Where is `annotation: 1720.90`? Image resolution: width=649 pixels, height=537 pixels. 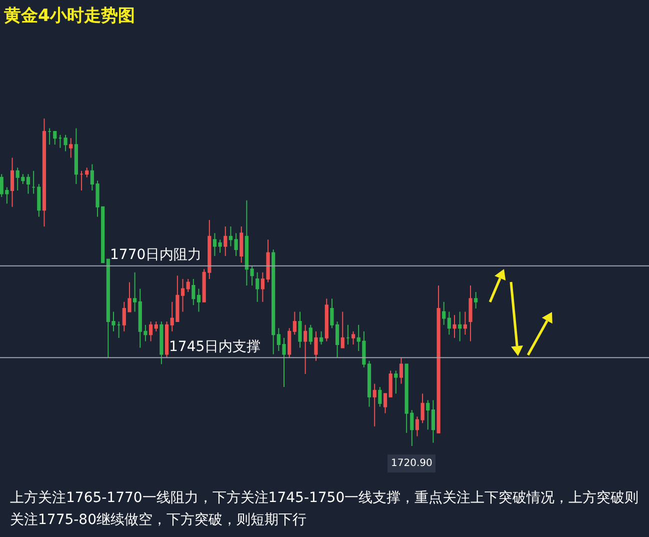 annotation: 1720.90 is located at coordinates (411, 463).